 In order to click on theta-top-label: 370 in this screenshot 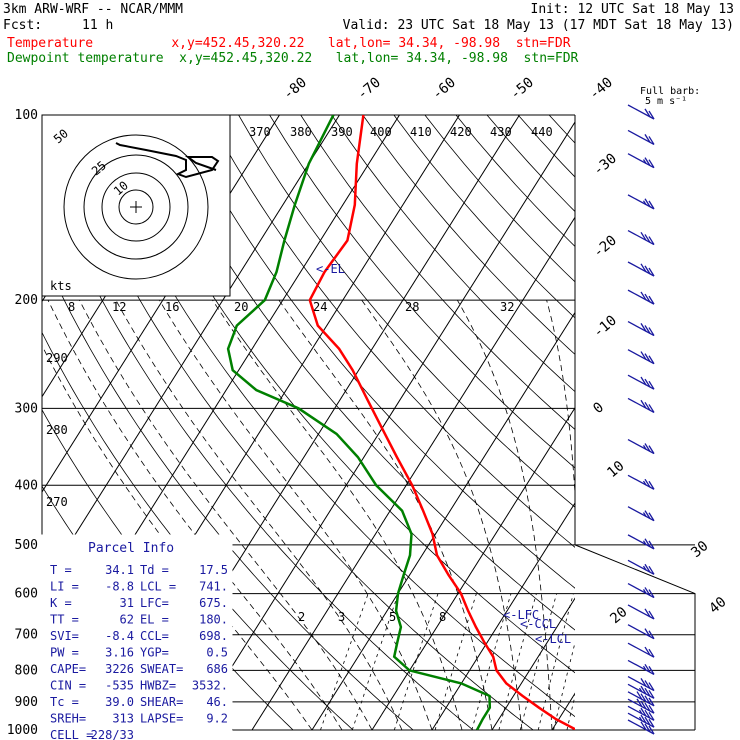, I will do `click(260, 132)`.